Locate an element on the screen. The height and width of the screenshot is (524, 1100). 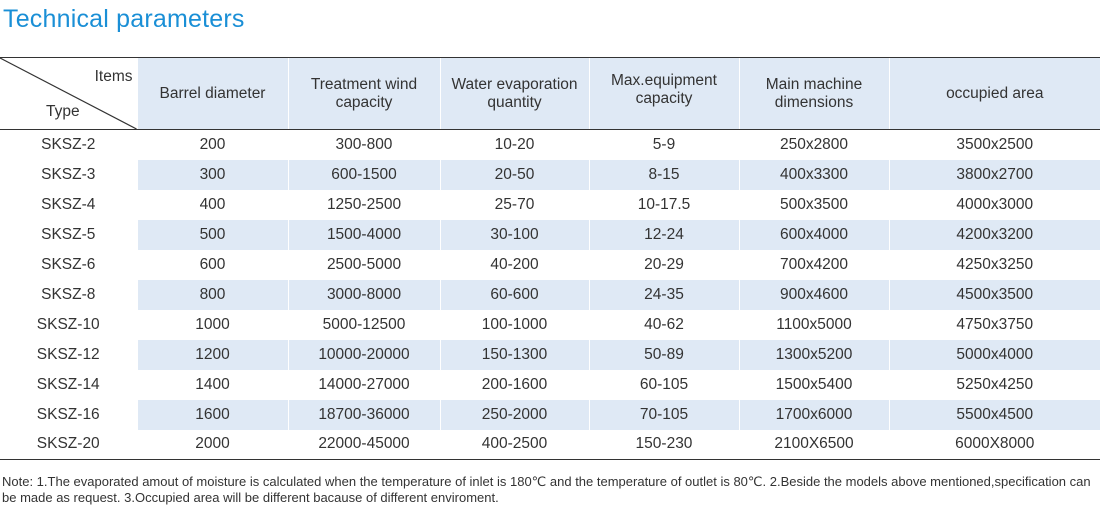
table-cell: 100-1000 is located at coordinates (514, 324).